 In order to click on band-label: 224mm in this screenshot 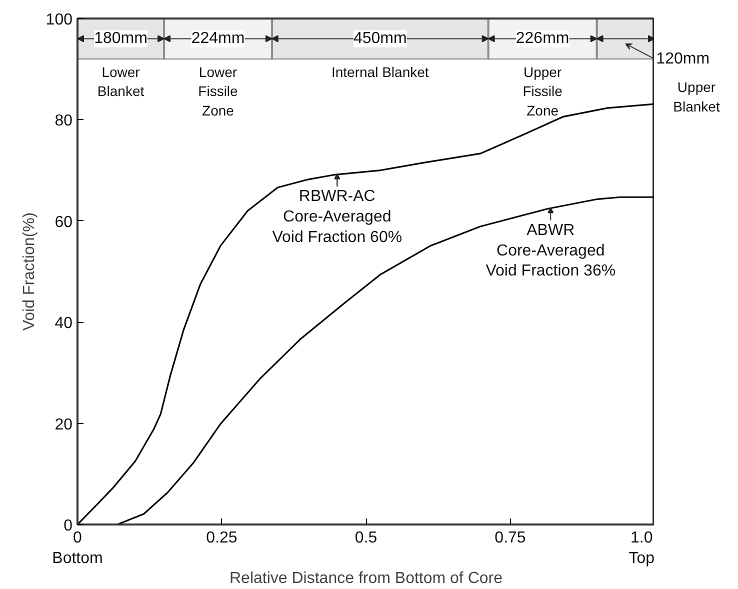, I will do `click(218, 39)`.